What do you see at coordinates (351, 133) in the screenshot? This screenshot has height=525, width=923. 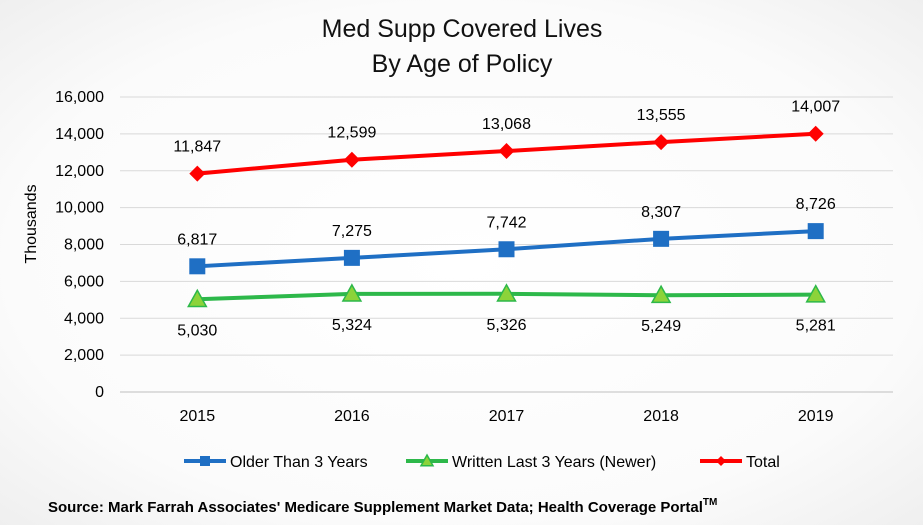 I see `data-label: 12,599` at bounding box center [351, 133].